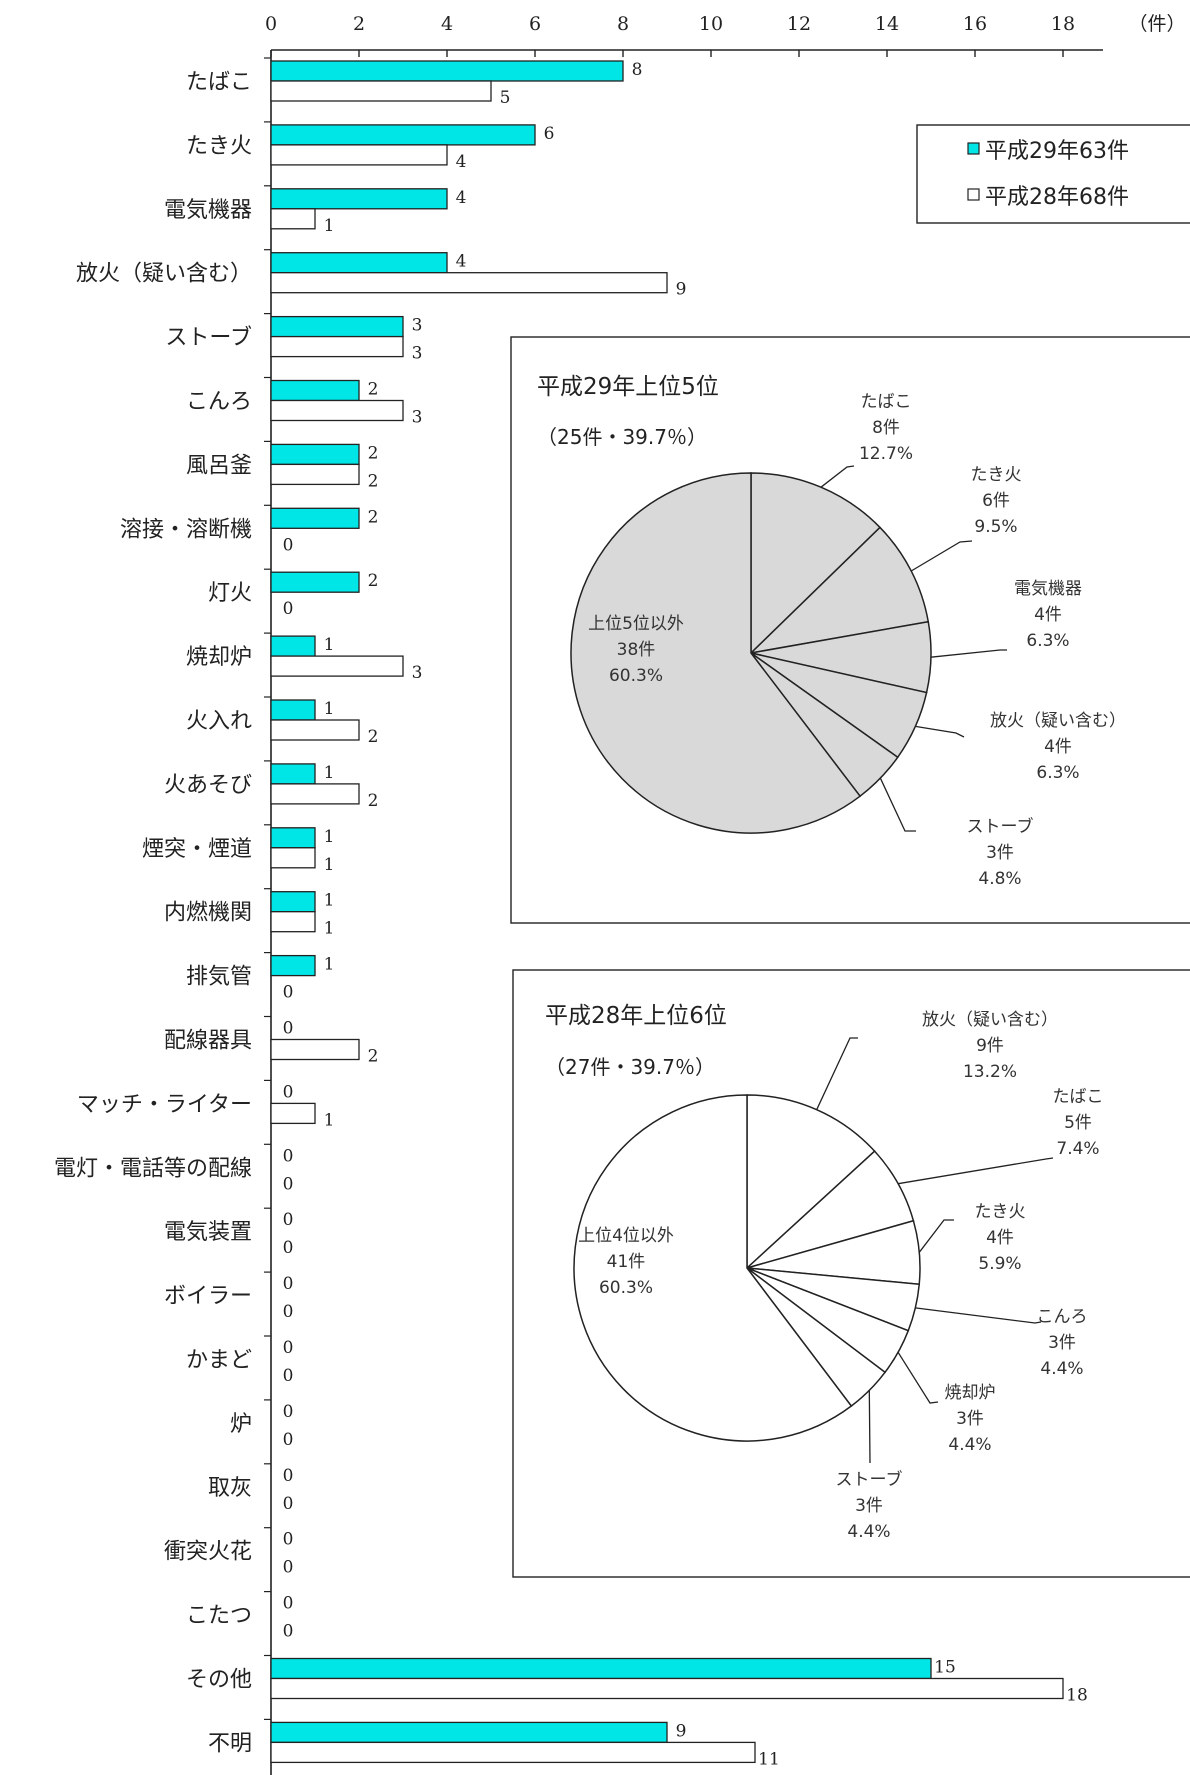 This screenshot has height=1775, width=1190. What do you see at coordinates (230, 1488) in the screenshot?
I see `category-label: 取灰` at bounding box center [230, 1488].